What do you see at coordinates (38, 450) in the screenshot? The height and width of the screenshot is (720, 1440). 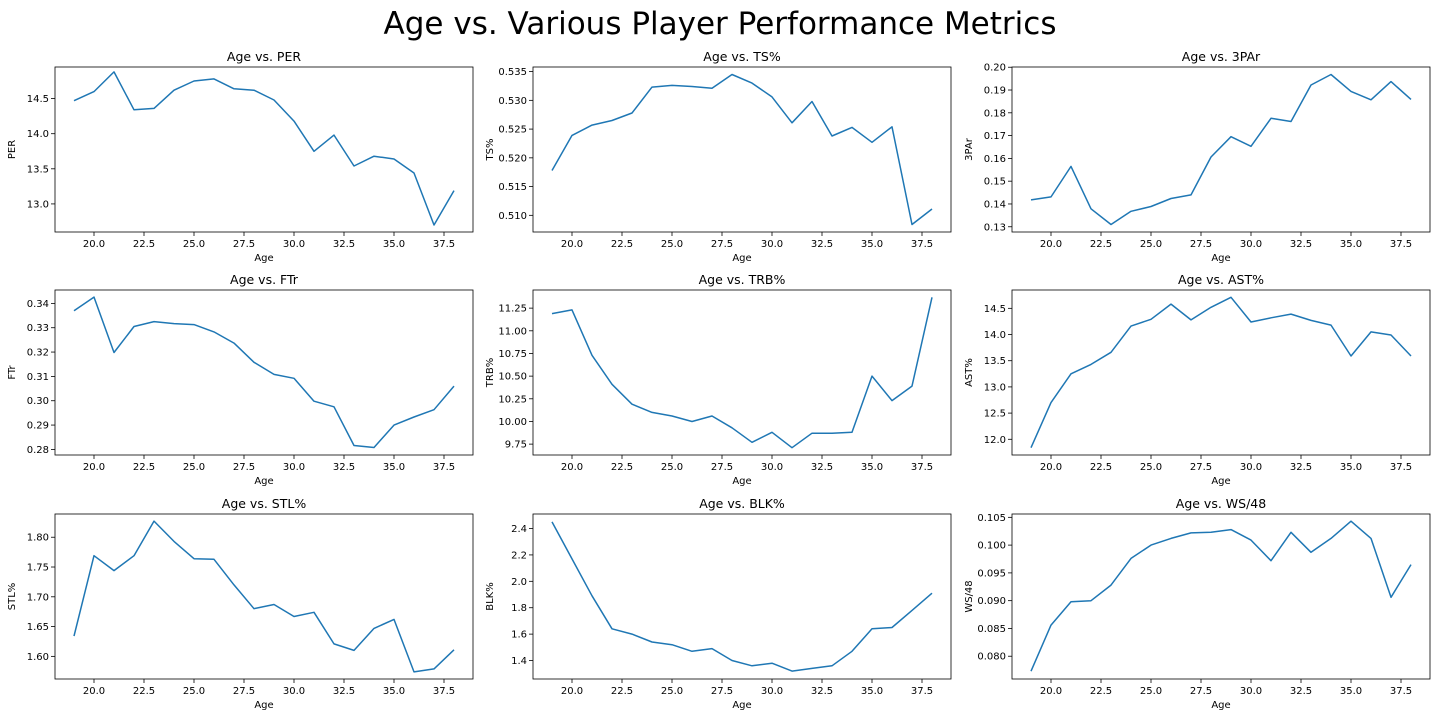 I see `y-tick-label: 0.28` at bounding box center [38, 450].